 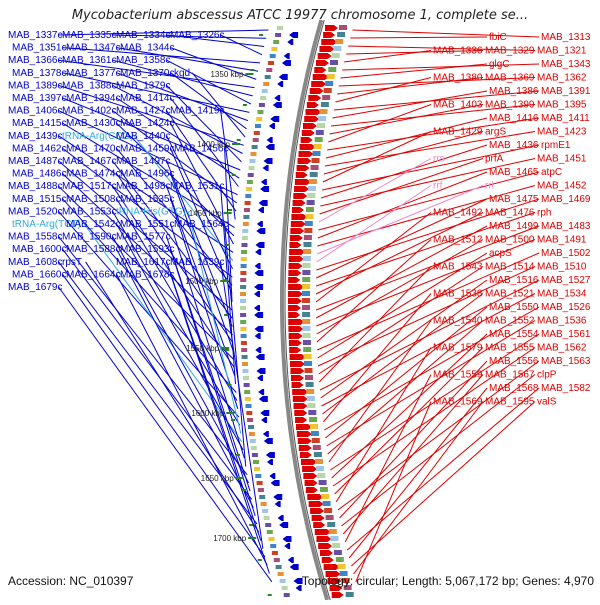 What do you see at coordinates (39, 148) in the screenshot?
I see `gene-label-left: MAB_1462c` at bounding box center [39, 148].